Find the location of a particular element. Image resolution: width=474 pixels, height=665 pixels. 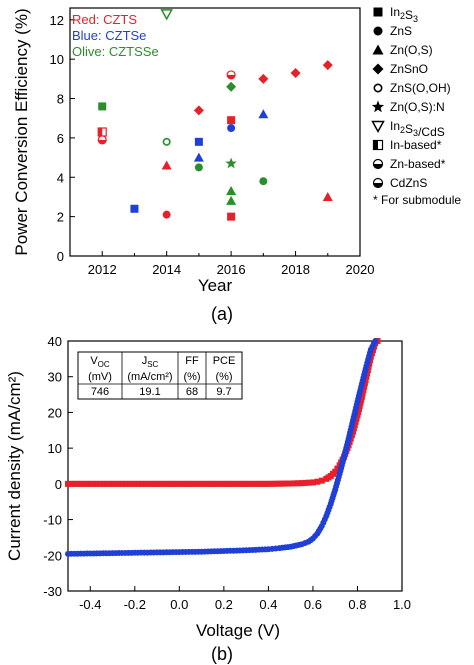

panel-b-y-tick-label: 30 is located at coordinates (55, 377).